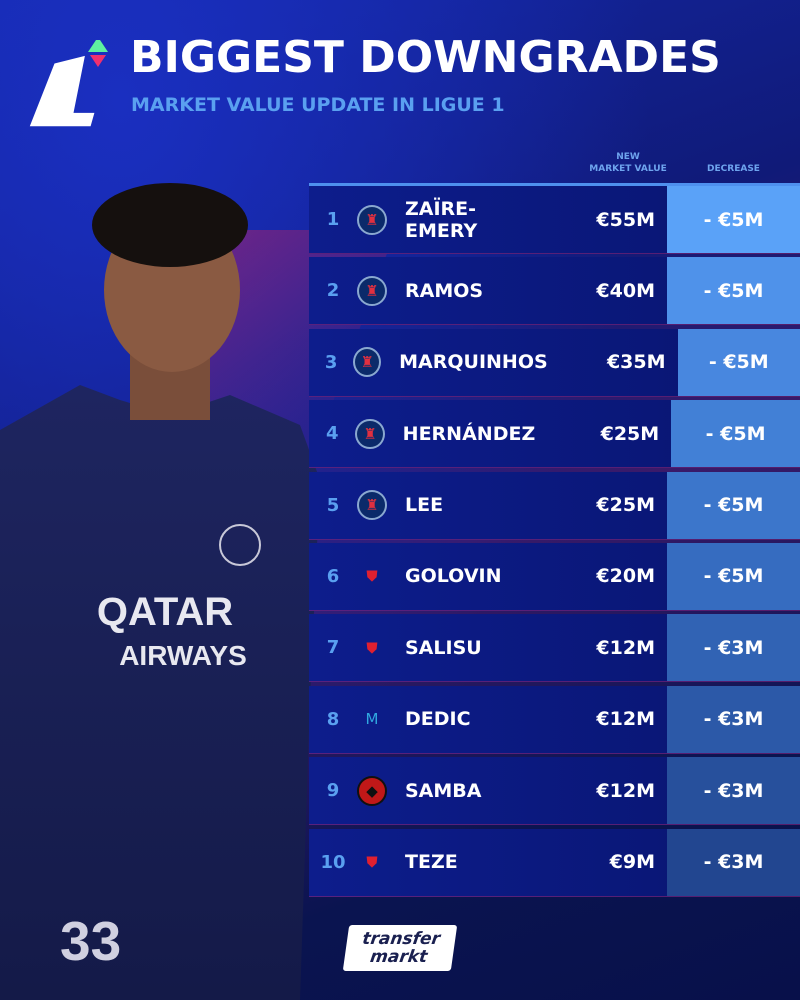  Describe the element at coordinates (333, 505) in the screenshot. I see `rank: 5` at that location.